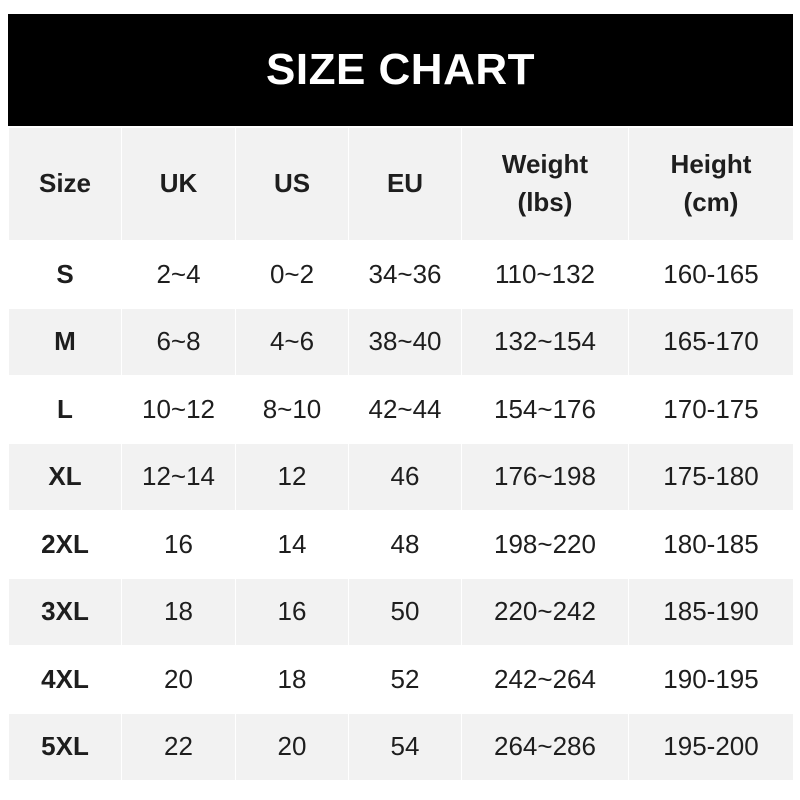 The height and width of the screenshot is (800, 800). What do you see at coordinates (405, 341) in the screenshot?
I see `cell-eu: 38~40` at bounding box center [405, 341].